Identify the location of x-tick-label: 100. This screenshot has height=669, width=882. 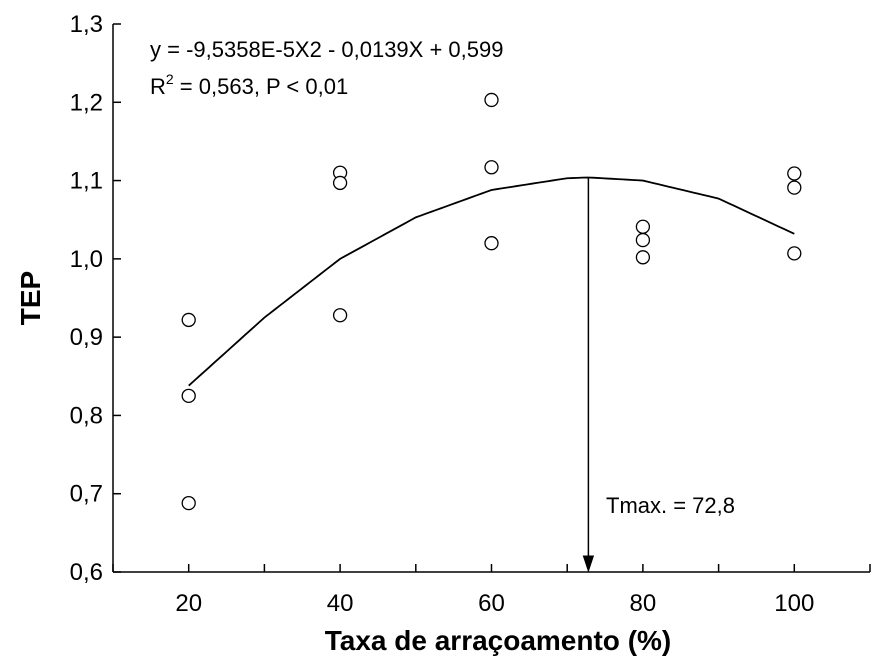
(794, 603).